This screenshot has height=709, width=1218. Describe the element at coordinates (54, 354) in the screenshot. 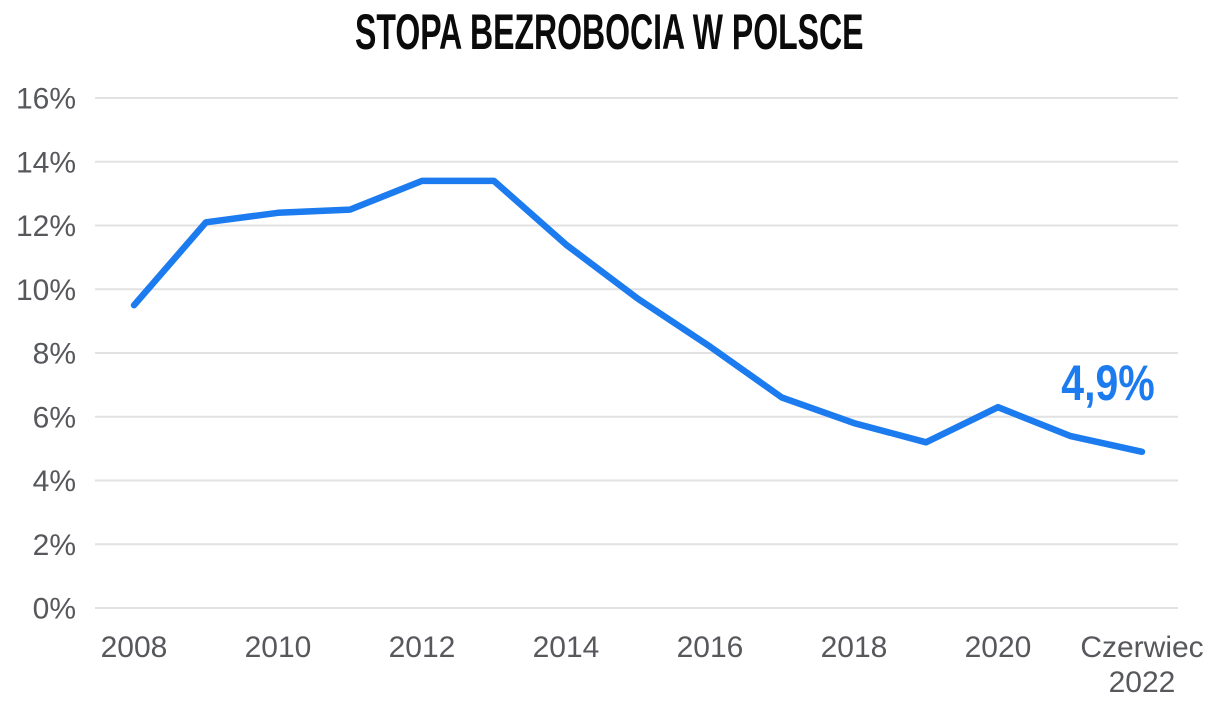

I see `y-tick-label: 8%` at that location.